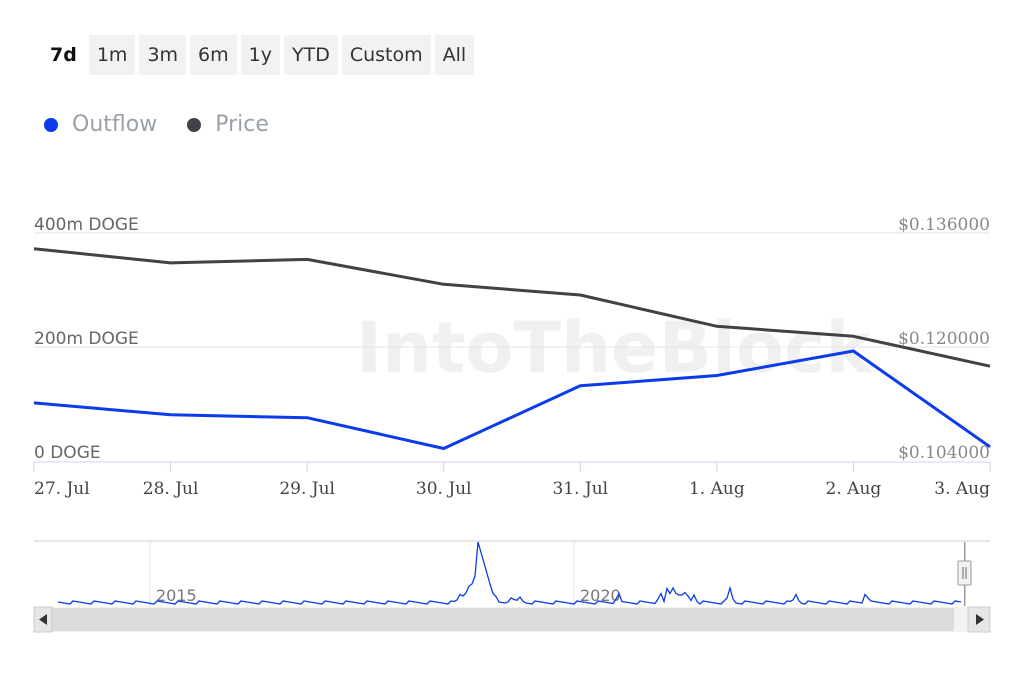  I want to click on x-tick-label: 28. Jul, so click(171, 489).